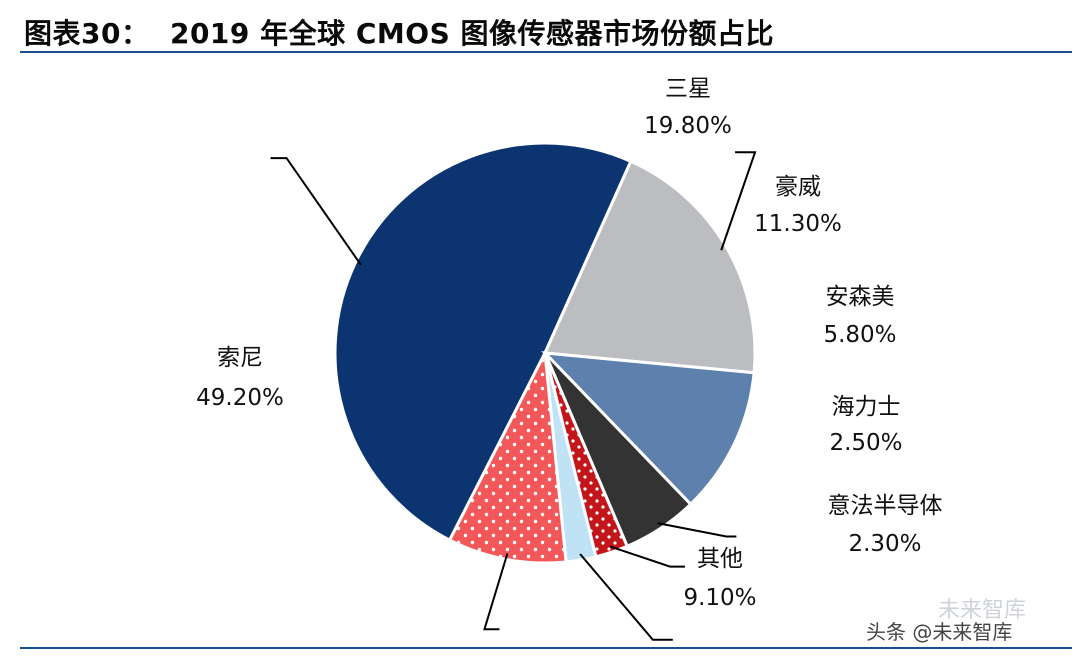 This screenshot has width=1080, height=658. I want to click on chart-title: 图表30： 2019 年全球 CMOS 图像传感器市场份额占比, so click(399, 33).